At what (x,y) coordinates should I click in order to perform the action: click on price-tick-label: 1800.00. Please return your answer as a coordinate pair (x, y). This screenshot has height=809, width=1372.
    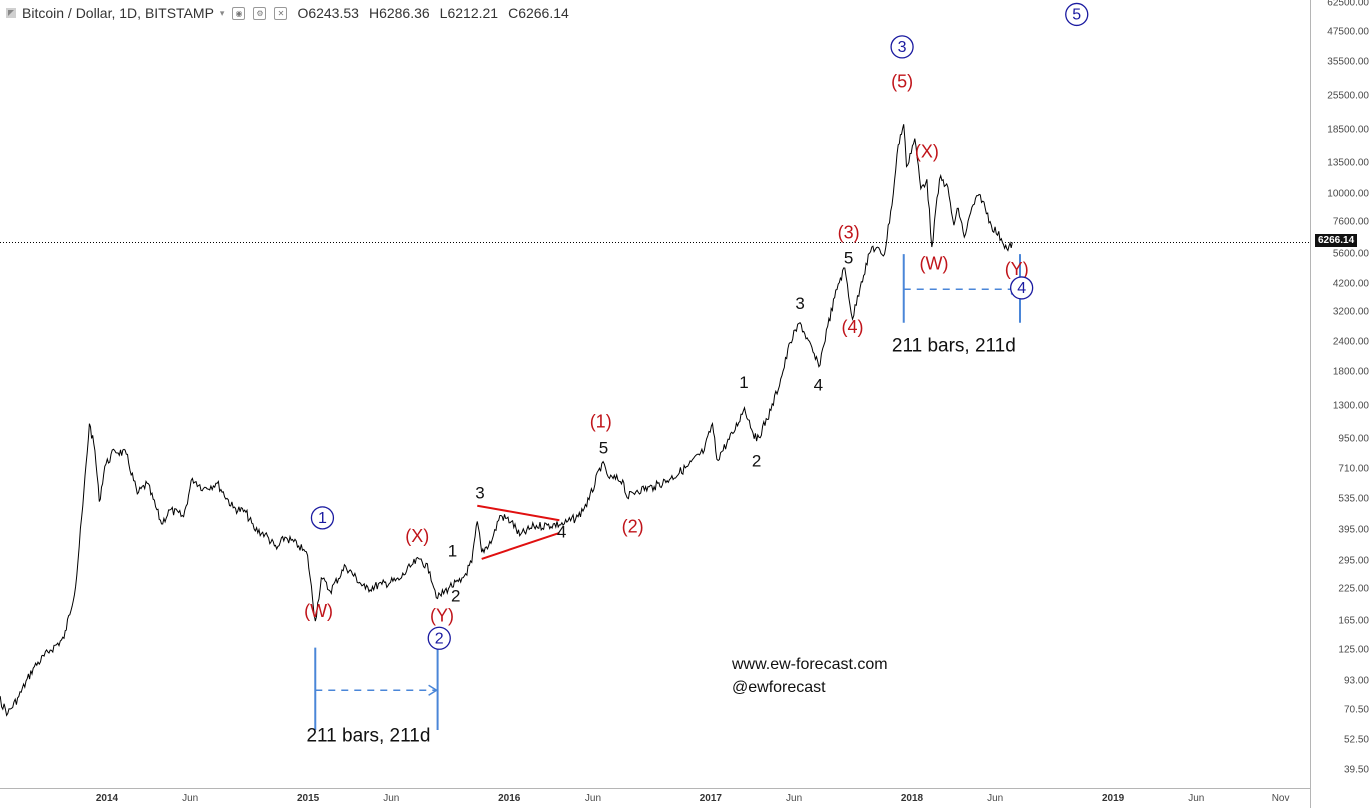
    Looking at the image, I should click on (1350, 372).